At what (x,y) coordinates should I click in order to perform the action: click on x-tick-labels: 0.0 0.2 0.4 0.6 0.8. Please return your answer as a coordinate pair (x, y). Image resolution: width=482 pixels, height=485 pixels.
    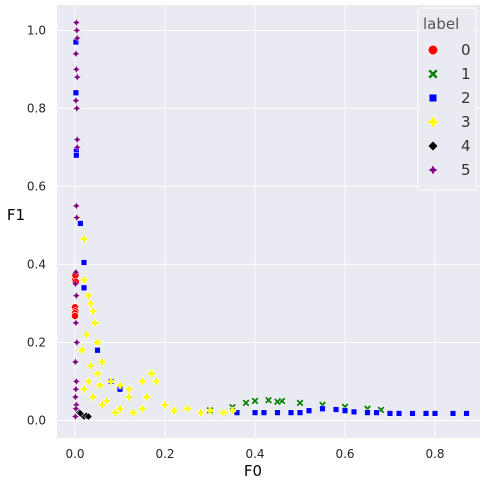
    Looking at the image, I should click on (254, 454).